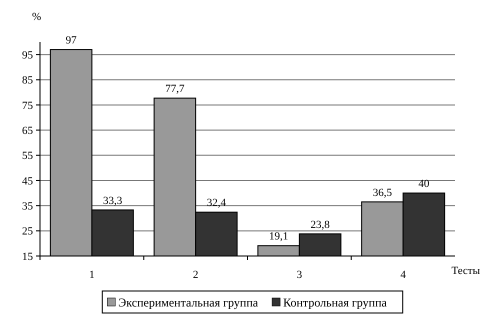 This screenshot has width=485, height=323. What do you see at coordinates (175, 89) in the screenshot?
I see `data-label: 77,7` at bounding box center [175, 89].